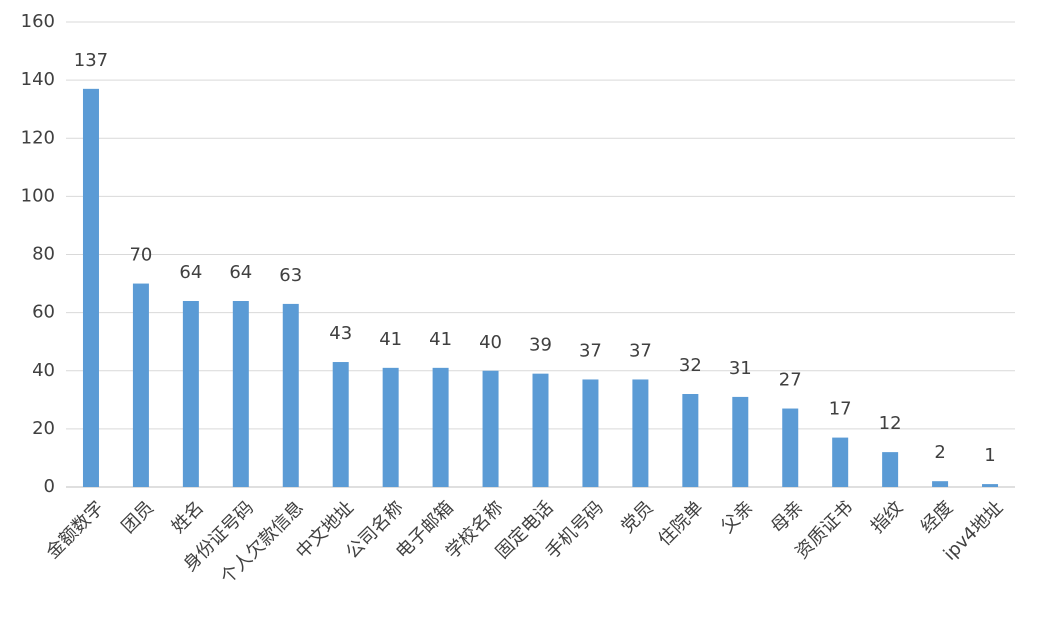 This screenshot has width=1040, height=634. I want to click on x-tick-label: 住院单, so click(680, 523).